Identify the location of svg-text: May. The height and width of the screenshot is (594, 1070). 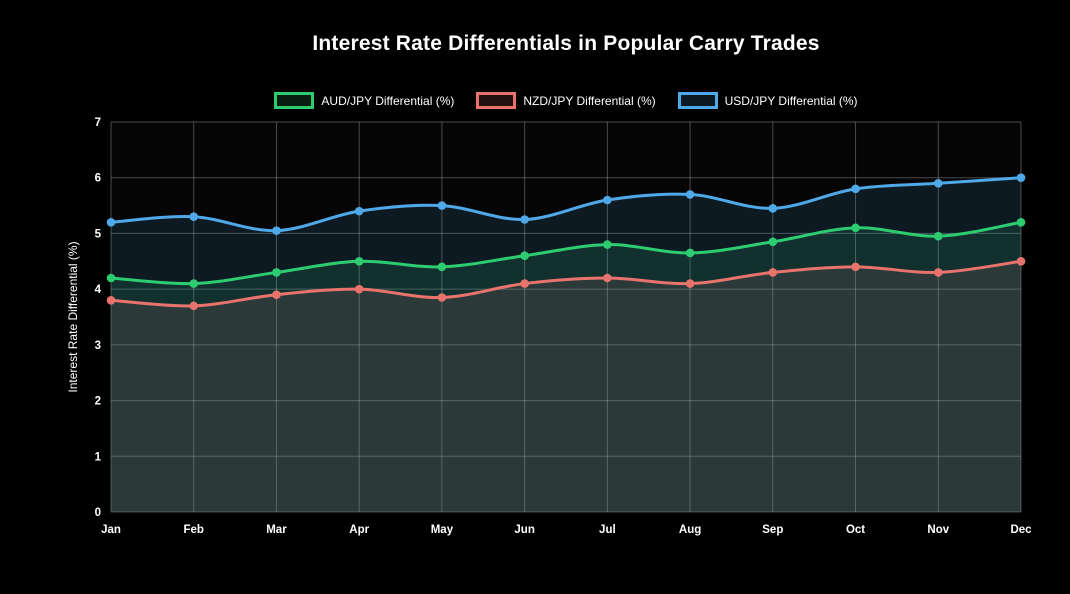
(442, 530).